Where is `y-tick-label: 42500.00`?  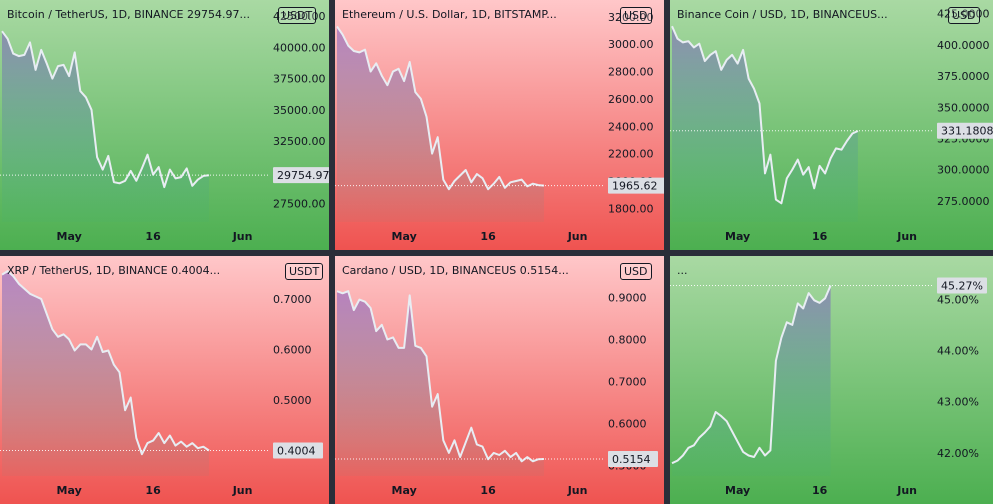
y-tick-label: 42500.00 is located at coordinates (299, 16).